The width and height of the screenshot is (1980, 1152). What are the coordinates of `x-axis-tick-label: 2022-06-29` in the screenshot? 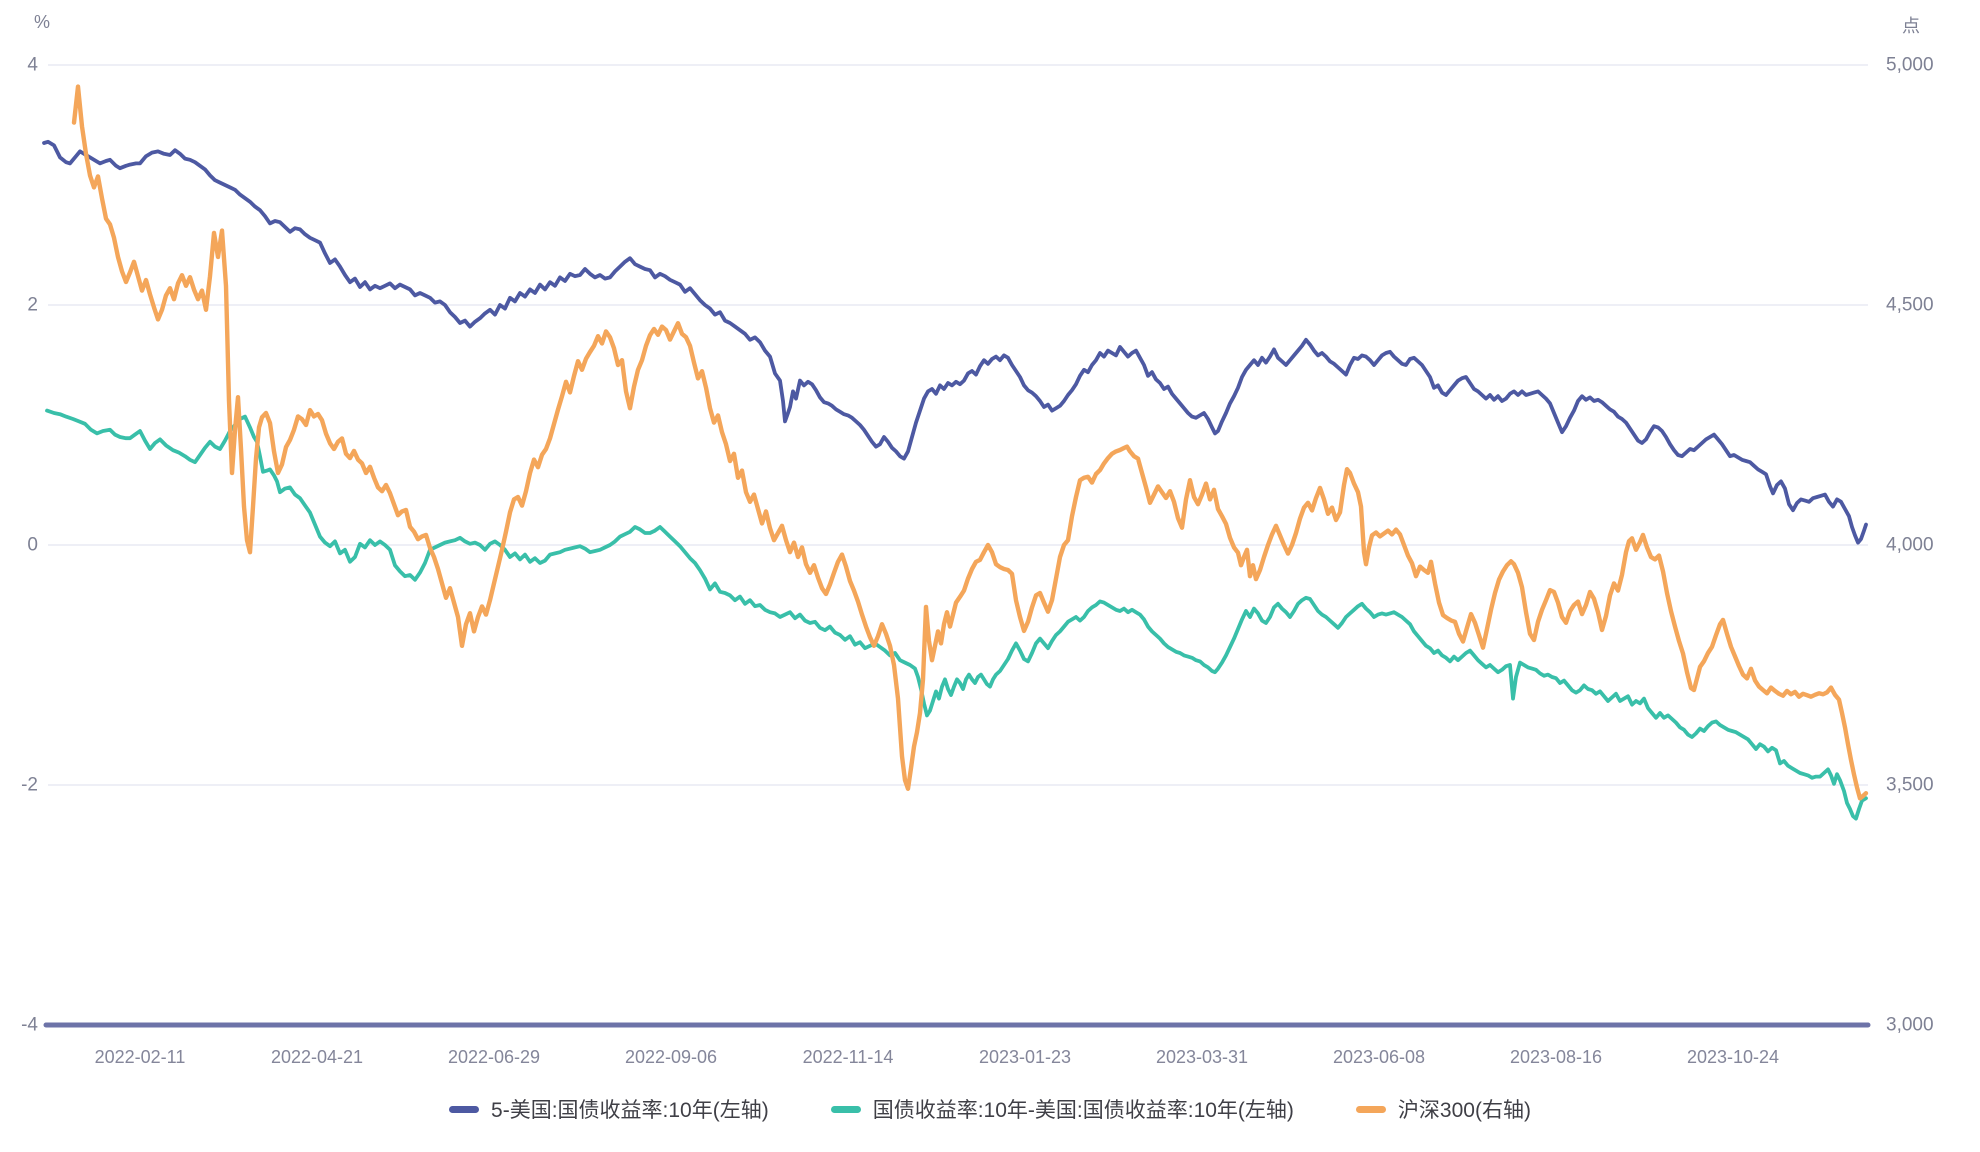 It's located at (494, 1057).